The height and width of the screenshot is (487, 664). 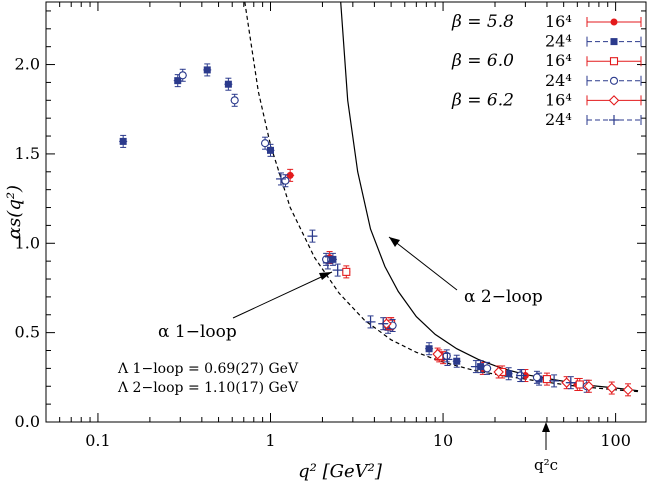 What do you see at coordinates (27, 421) in the screenshot?
I see `y-tick-label: 0.0` at bounding box center [27, 421].